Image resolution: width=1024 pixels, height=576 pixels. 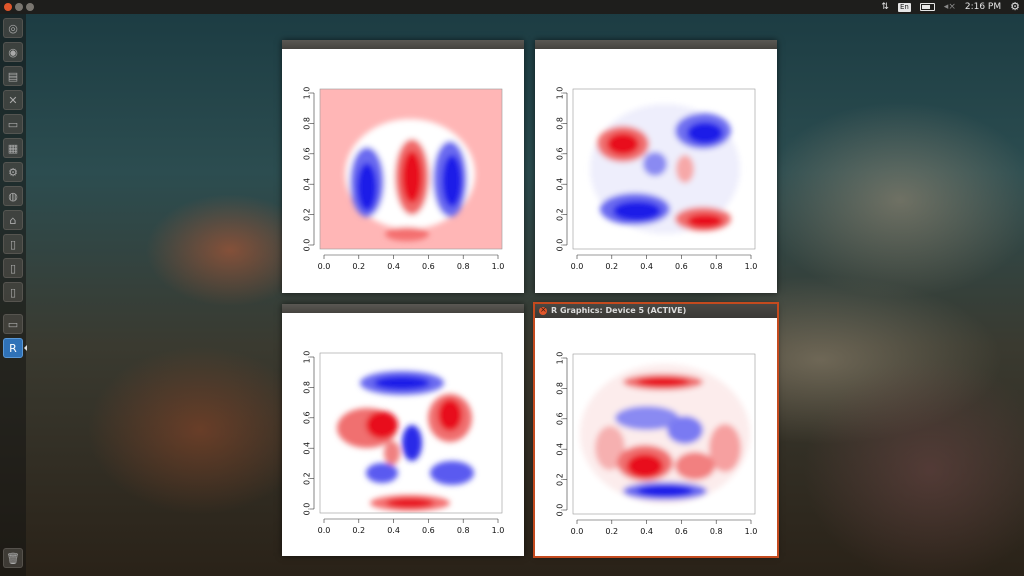 I want to click on network-arrows-icon: ⇅, so click(x=885, y=7).